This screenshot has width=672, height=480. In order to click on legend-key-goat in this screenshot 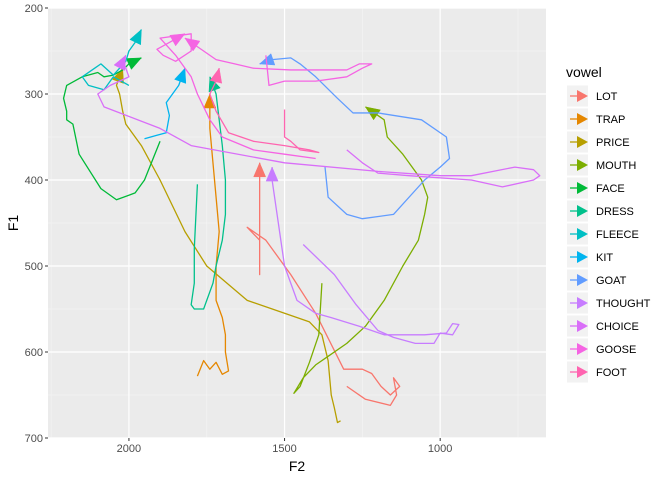, I will do `click(577, 280)`.